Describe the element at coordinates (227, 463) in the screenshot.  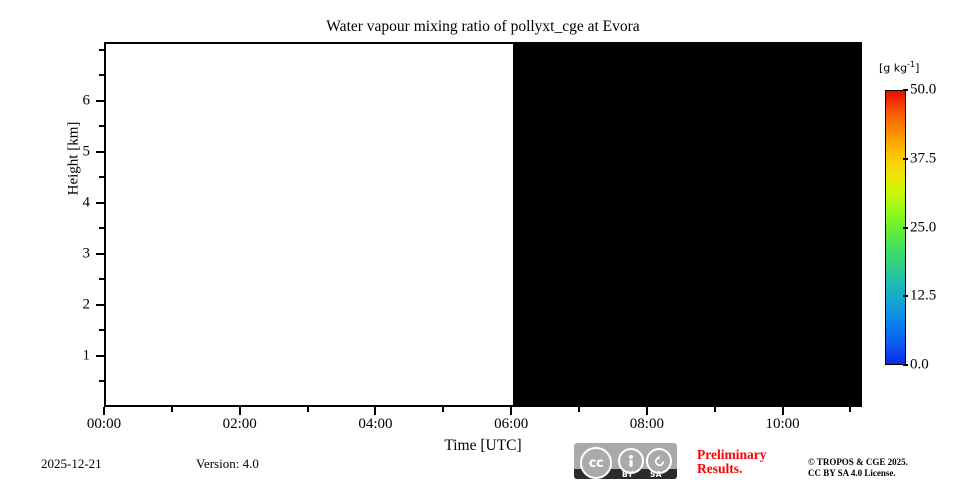
I see `footer-version: Version: 4.0` at that location.